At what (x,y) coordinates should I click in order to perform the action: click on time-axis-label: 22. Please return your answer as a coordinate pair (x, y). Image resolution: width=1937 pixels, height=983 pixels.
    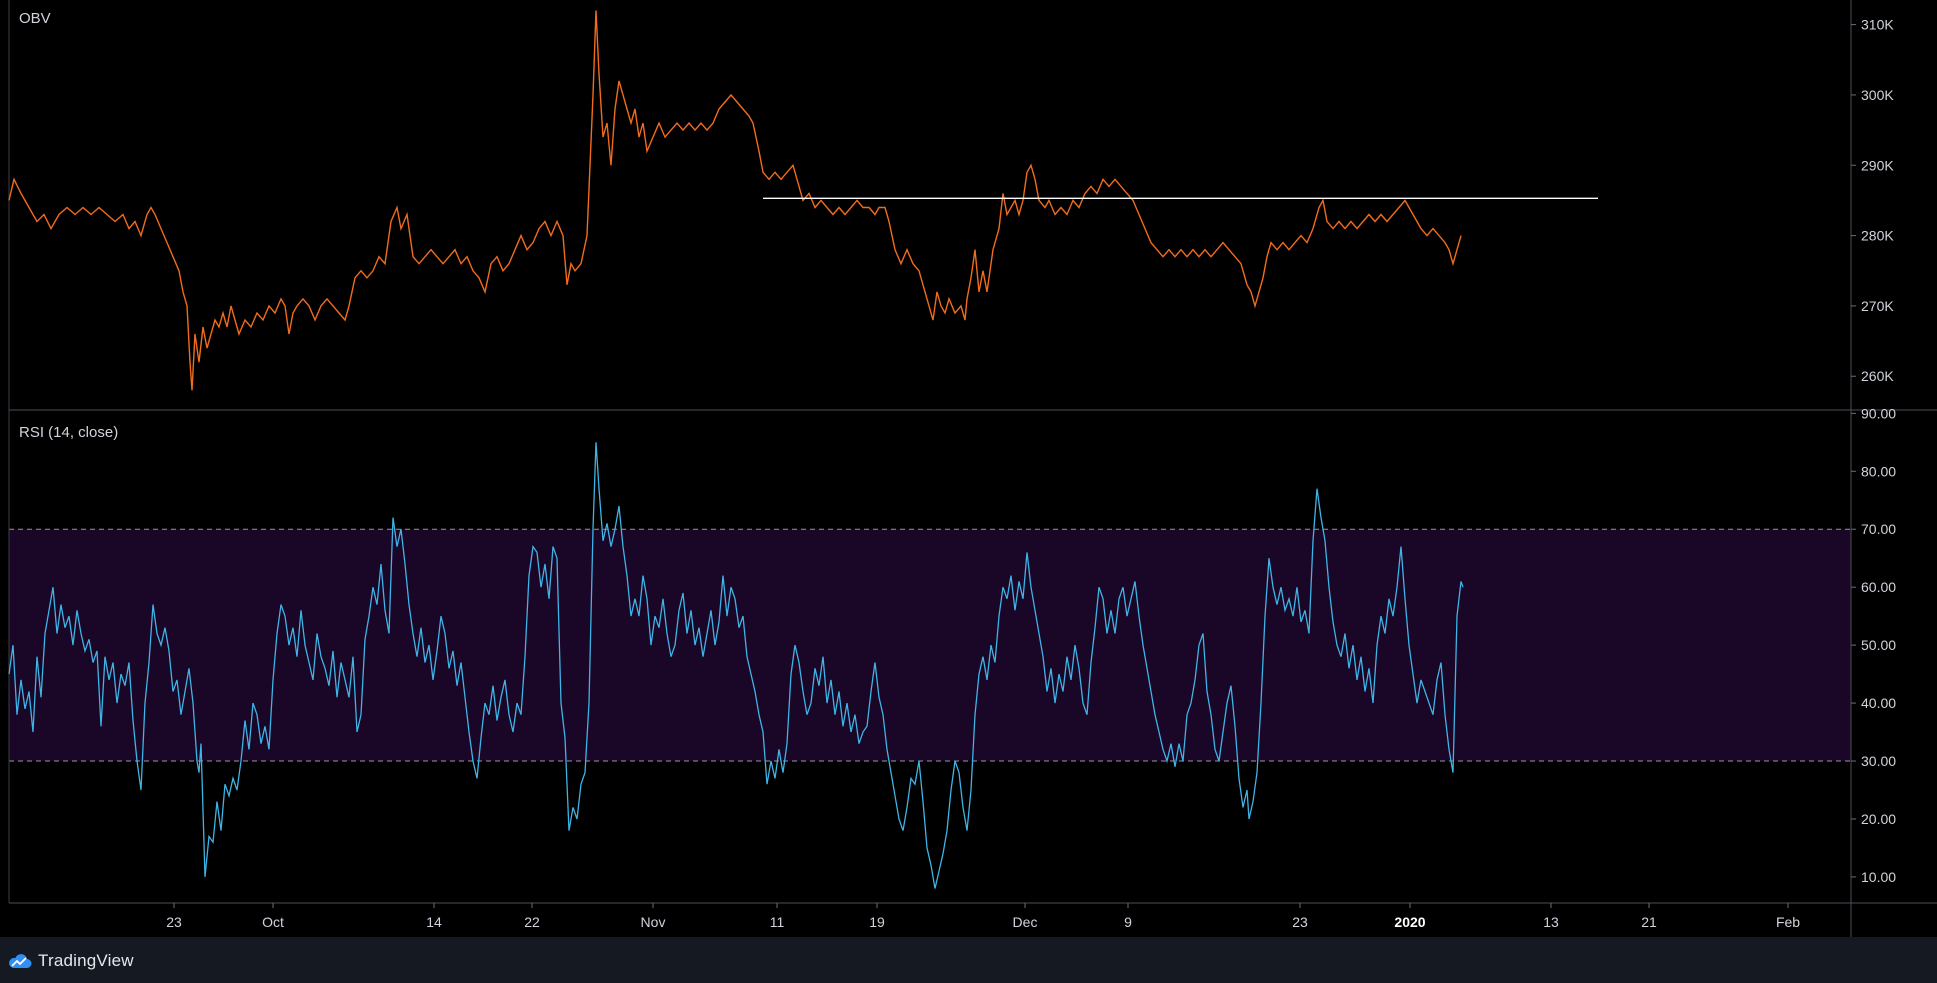
    Looking at the image, I should click on (532, 922).